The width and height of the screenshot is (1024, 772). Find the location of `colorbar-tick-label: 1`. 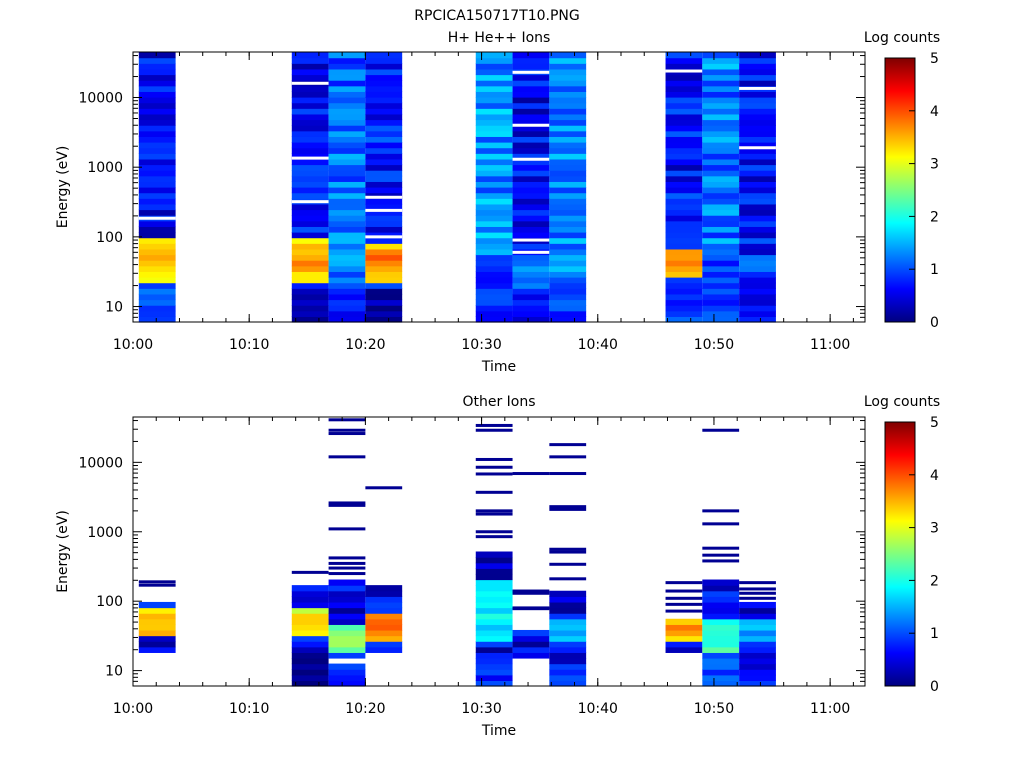

colorbar-tick-label: 1 is located at coordinates (934, 634).